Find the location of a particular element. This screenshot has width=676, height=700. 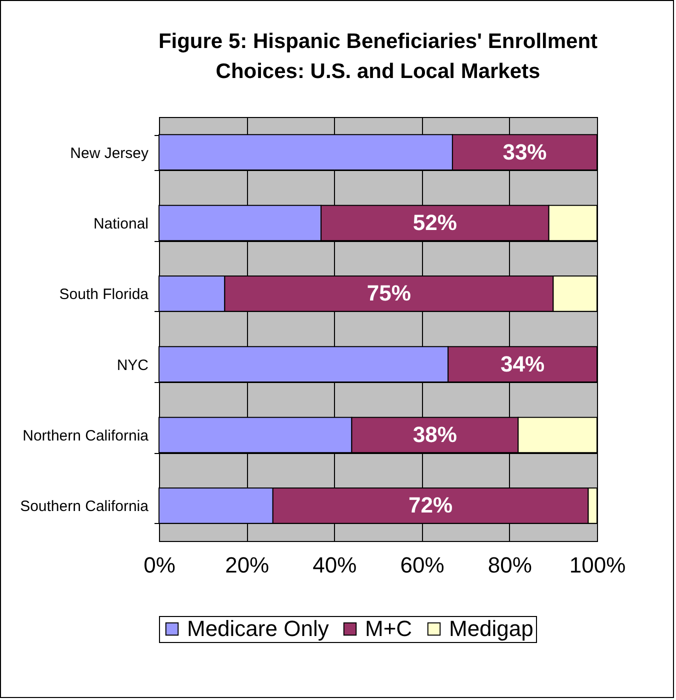

data-label: 52% is located at coordinates (434, 222).